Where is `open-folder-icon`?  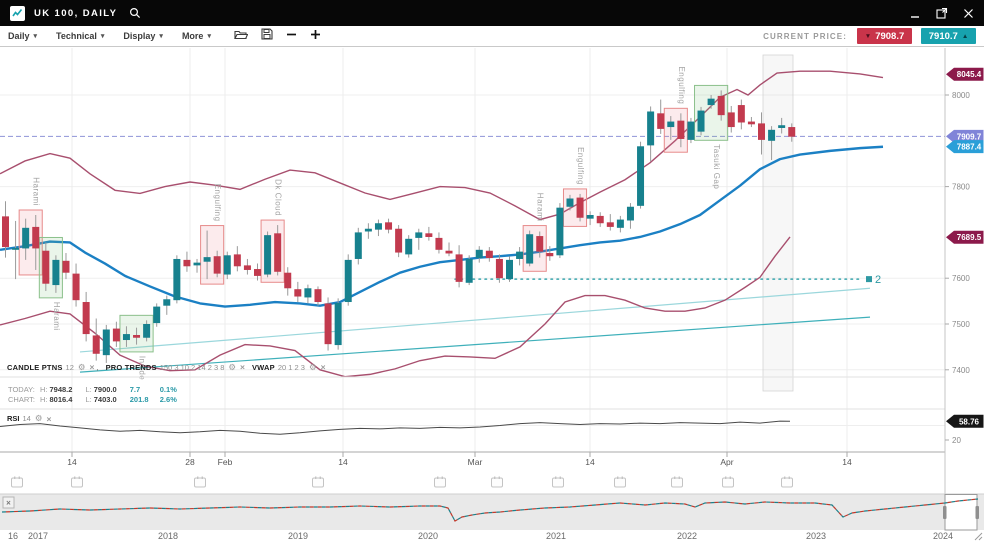
open-folder-icon is located at coordinates (241, 36).